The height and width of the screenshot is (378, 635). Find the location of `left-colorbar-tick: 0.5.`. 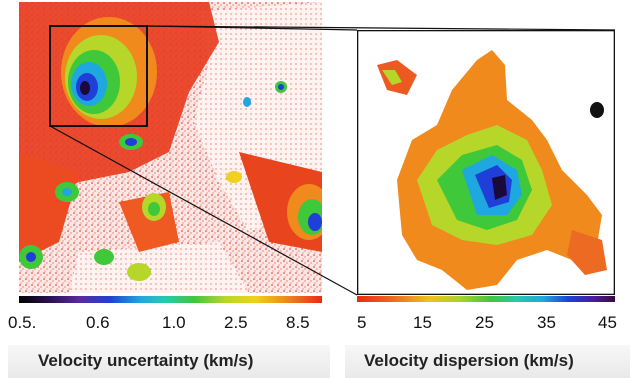

left-colorbar-tick: 0.5. is located at coordinates (22, 322).